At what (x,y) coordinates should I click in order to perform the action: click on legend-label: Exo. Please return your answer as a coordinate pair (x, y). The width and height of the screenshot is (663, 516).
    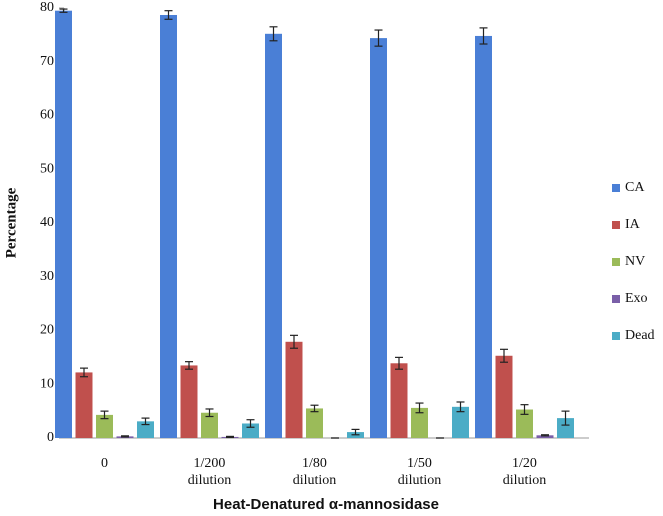
    Looking at the image, I should click on (636, 298).